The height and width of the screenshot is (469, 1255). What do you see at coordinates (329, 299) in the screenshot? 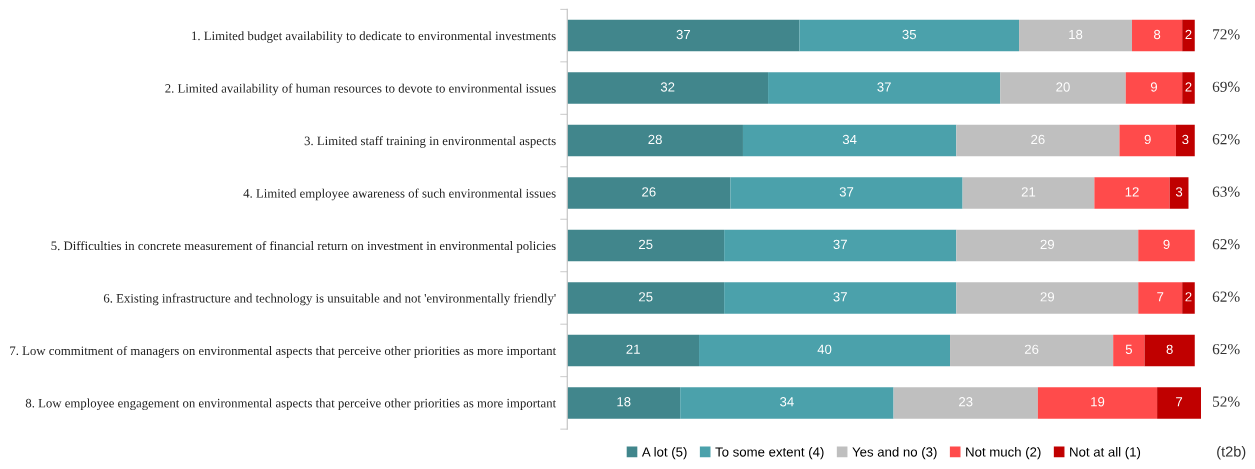
I see `y-tick-label: 6. Existing infrastructure and technology is unsuitable and not 'environmentally friendly'` at bounding box center [329, 299].